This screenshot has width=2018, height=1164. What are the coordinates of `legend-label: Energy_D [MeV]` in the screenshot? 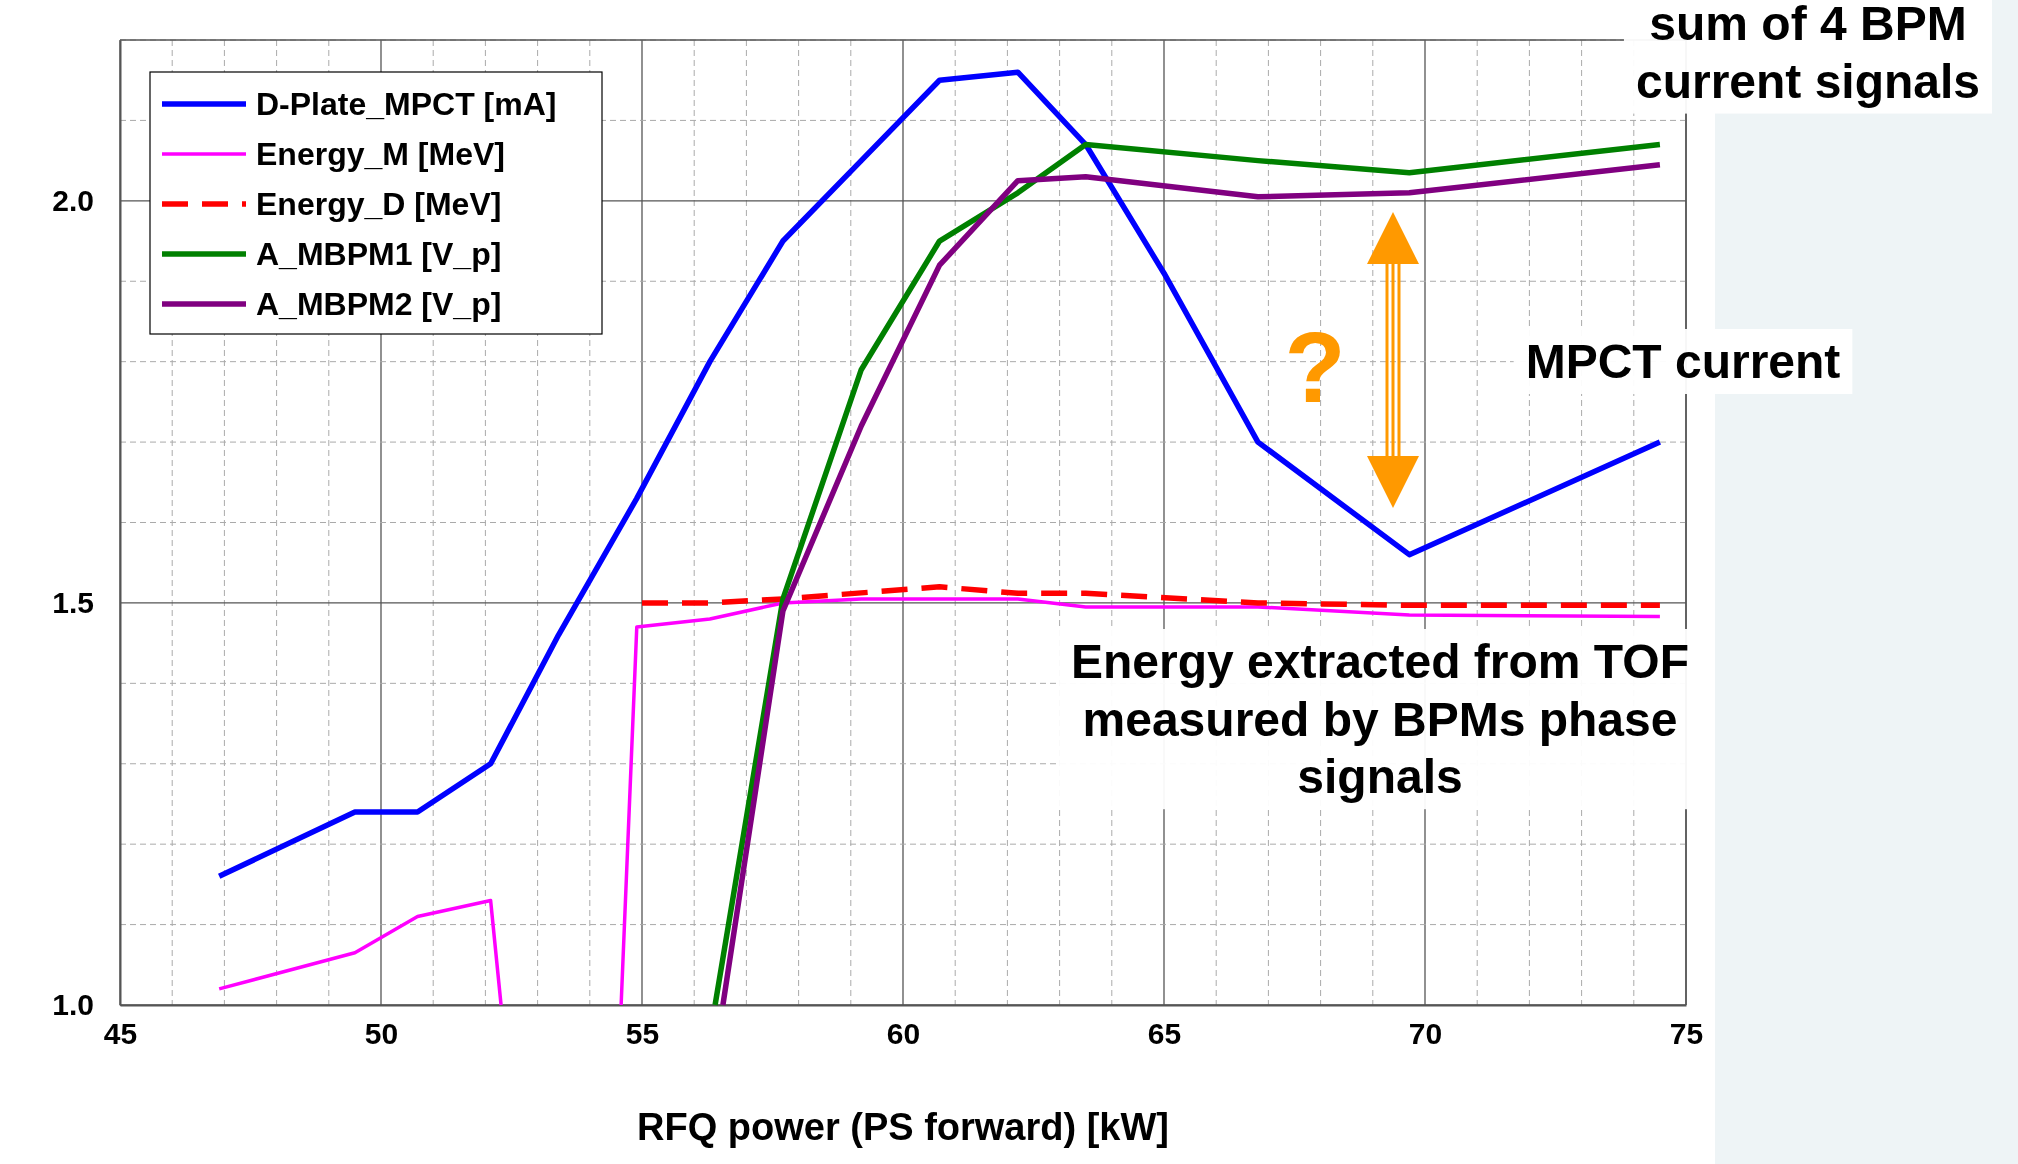 It's located at (379, 204).